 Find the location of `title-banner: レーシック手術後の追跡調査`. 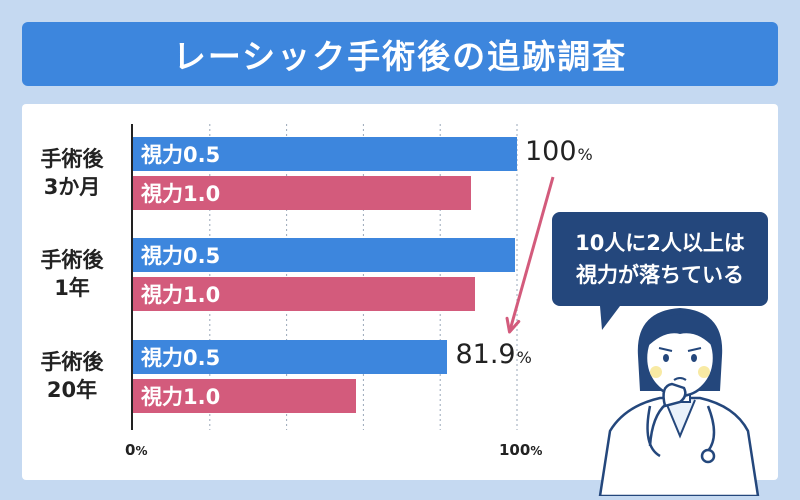

title-banner: レーシック手術後の追跡調査 is located at coordinates (400, 54).